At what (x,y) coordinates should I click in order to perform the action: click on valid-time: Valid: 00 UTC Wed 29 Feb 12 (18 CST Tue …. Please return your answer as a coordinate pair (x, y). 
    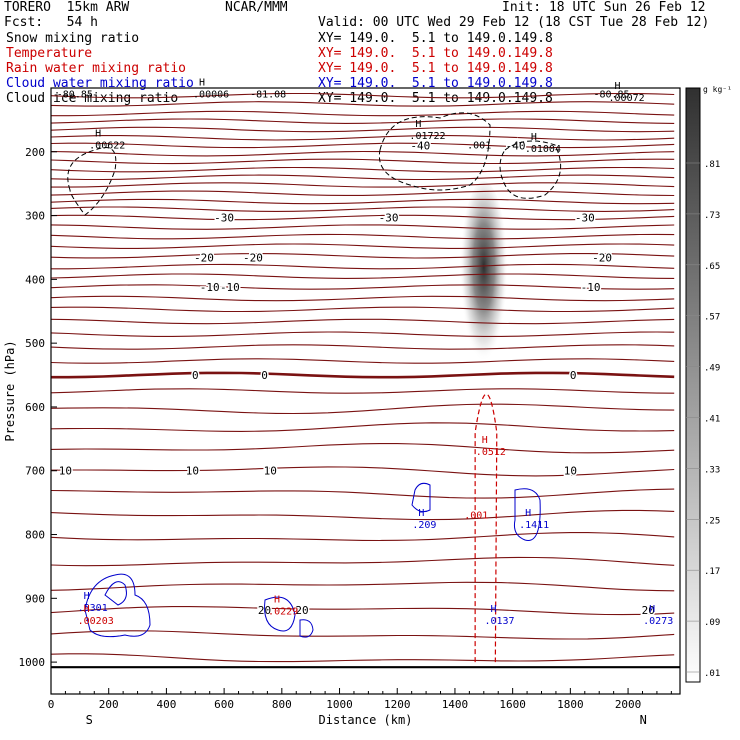
    Looking at the image, I should click on (514, 22).